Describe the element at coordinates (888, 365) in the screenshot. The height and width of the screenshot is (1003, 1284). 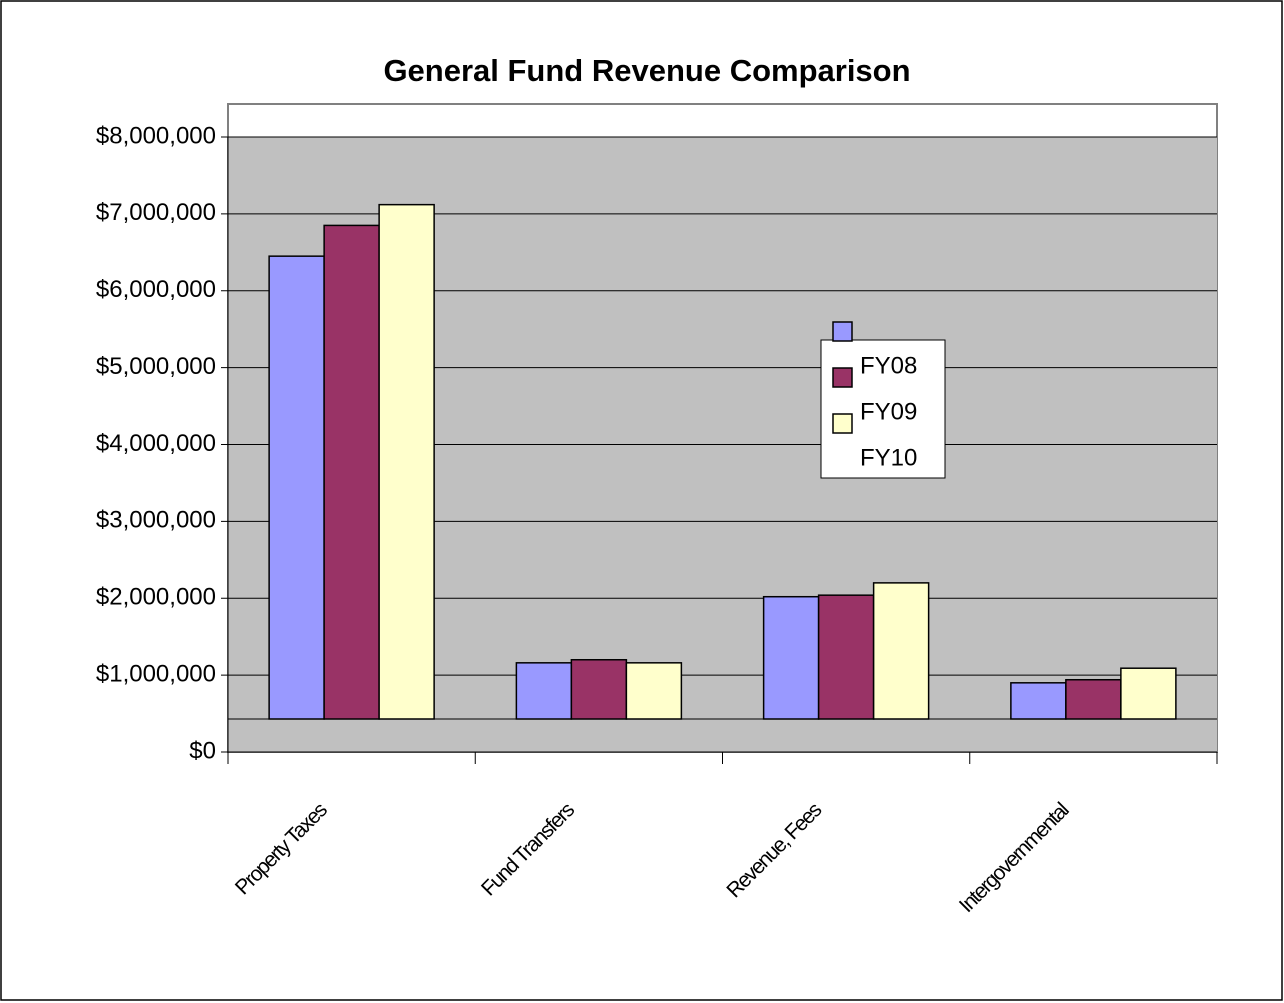
I see `legend-label: FY08` at that location.